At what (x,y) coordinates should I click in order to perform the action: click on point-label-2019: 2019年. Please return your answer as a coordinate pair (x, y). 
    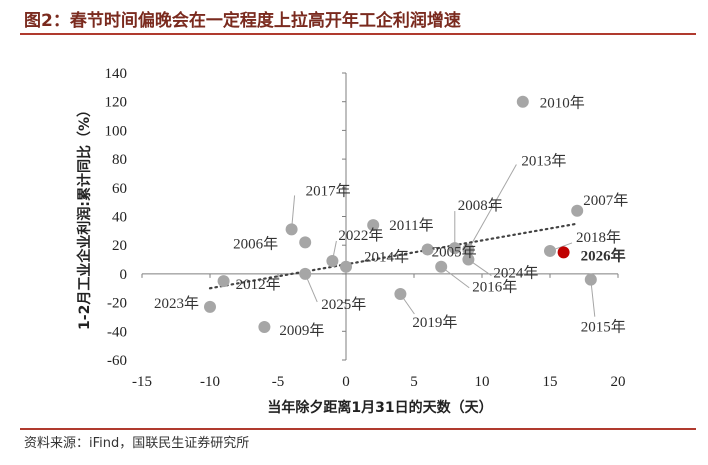
    Looking at the image, I should click on (434, 322).